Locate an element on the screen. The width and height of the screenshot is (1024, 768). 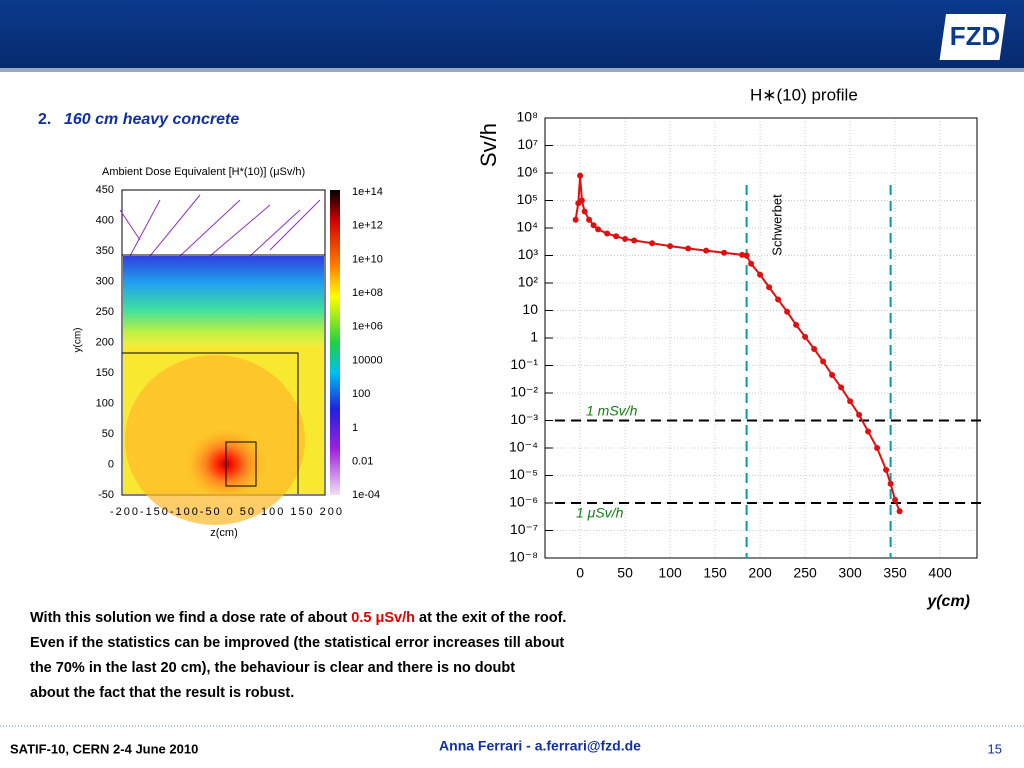
colorbar-label: 1e-04 is located at coordinates (366, 495).